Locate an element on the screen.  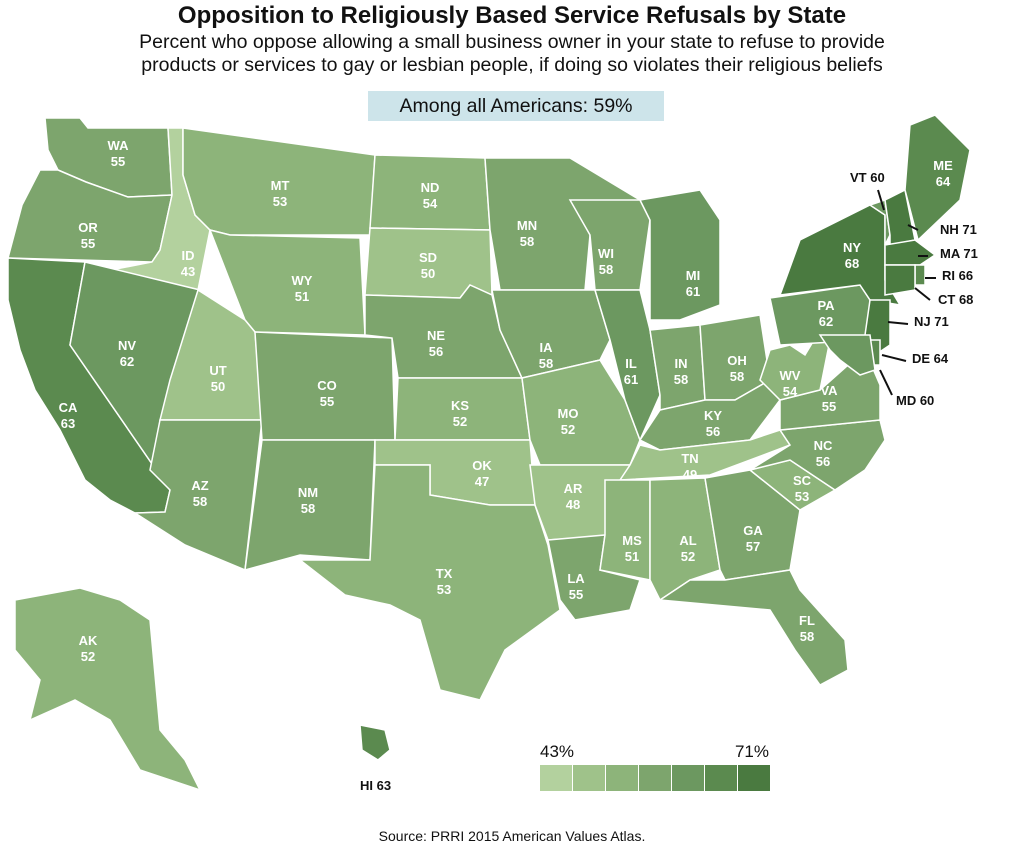
label-ma: MA 71 is located at coordinates (959, 253).